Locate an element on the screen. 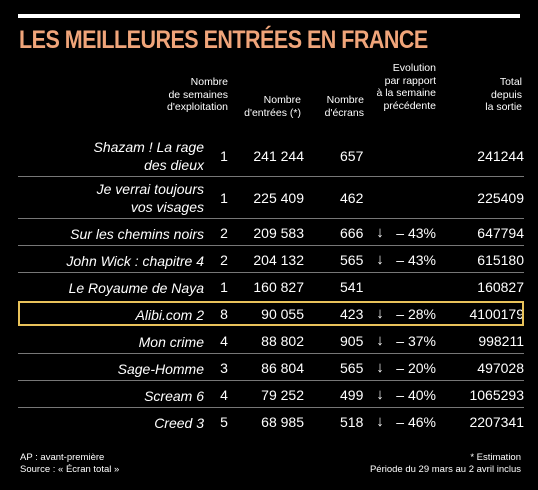 This screenshot has width=538, height=490. text-line: d'entrées (*) is located at coordinates (272, 112).